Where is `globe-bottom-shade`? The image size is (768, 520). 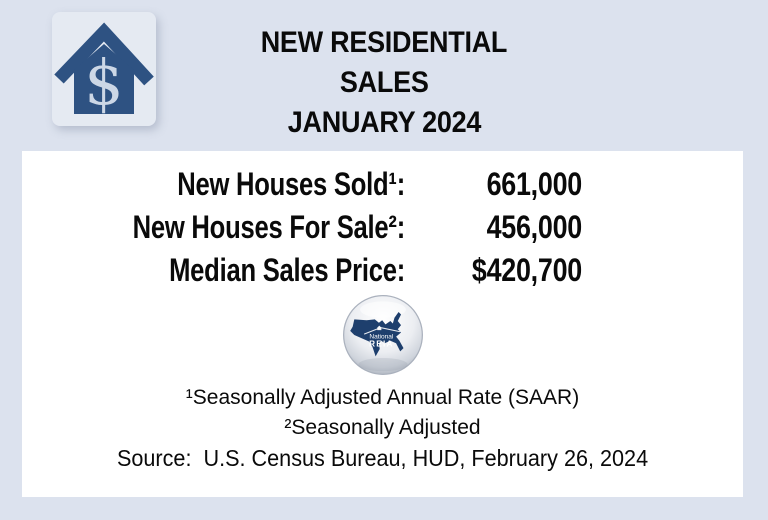
globe-bottom-shade is located at coordinates (382, 364).